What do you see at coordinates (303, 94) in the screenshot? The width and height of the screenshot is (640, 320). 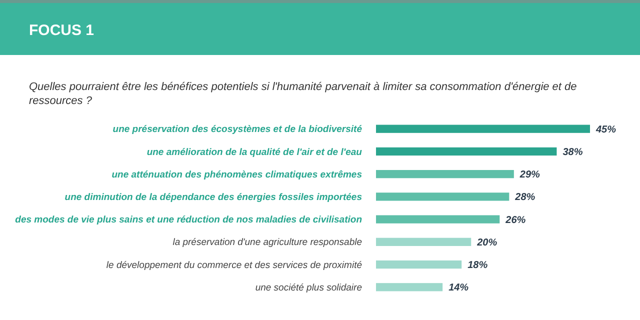 I see `chart-subtitle: Quelles pourraient être les bénéfices potentiels si l'humanité parvenait à limiter sa consommation d'énergie et de ressources ?` at bounding box center [303, 94].